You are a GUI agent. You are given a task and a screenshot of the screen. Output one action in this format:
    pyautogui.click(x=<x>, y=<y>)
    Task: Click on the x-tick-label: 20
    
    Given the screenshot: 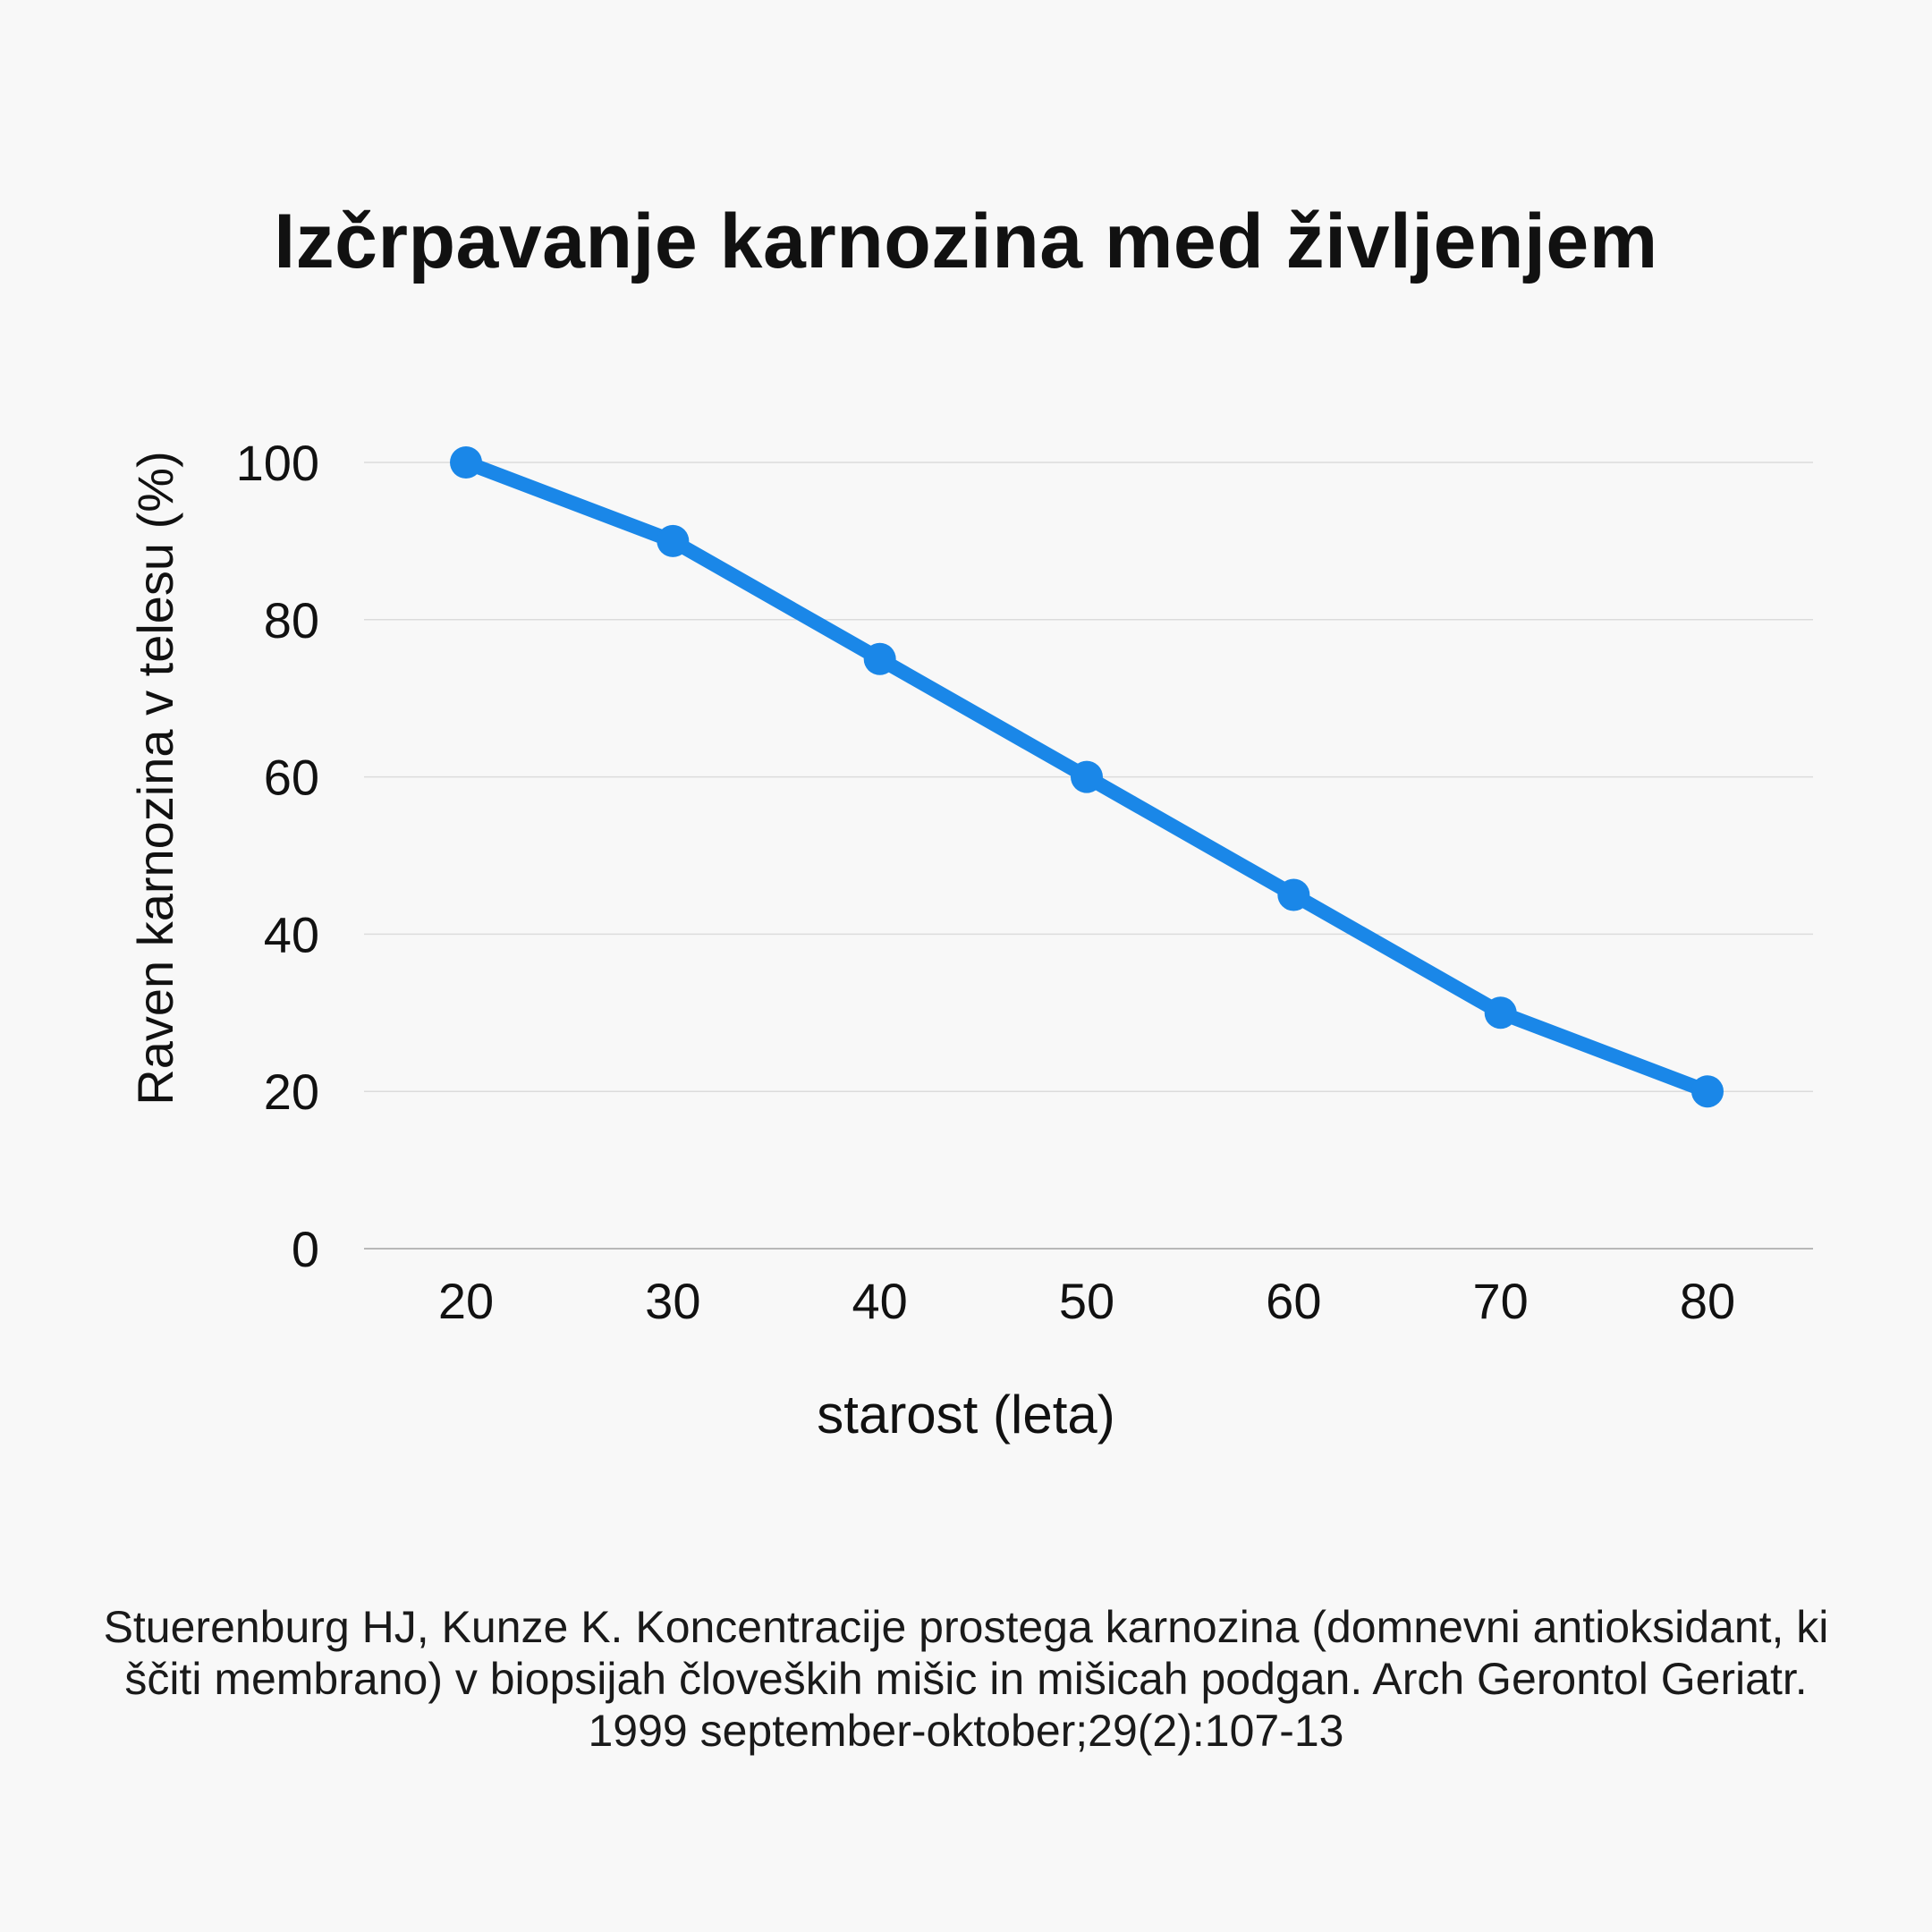 What is the action you would take?
    pyautogui.click(x=466, y=1301)
    